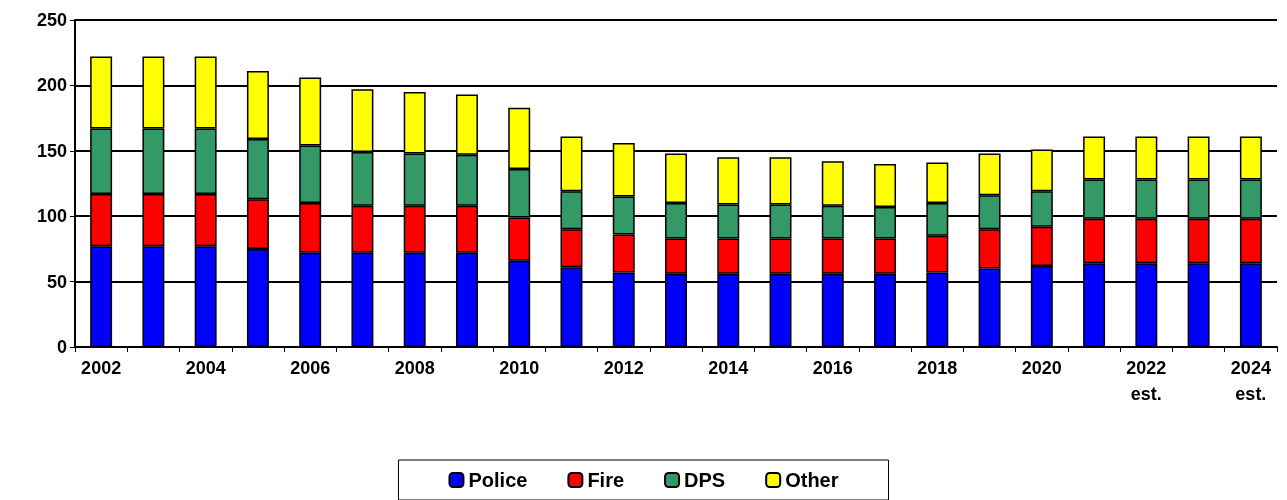  What do you see at coordinates (51, 20) in the screenshot?
I see `y-tick-label: 250` at bounding box center [51, 20].